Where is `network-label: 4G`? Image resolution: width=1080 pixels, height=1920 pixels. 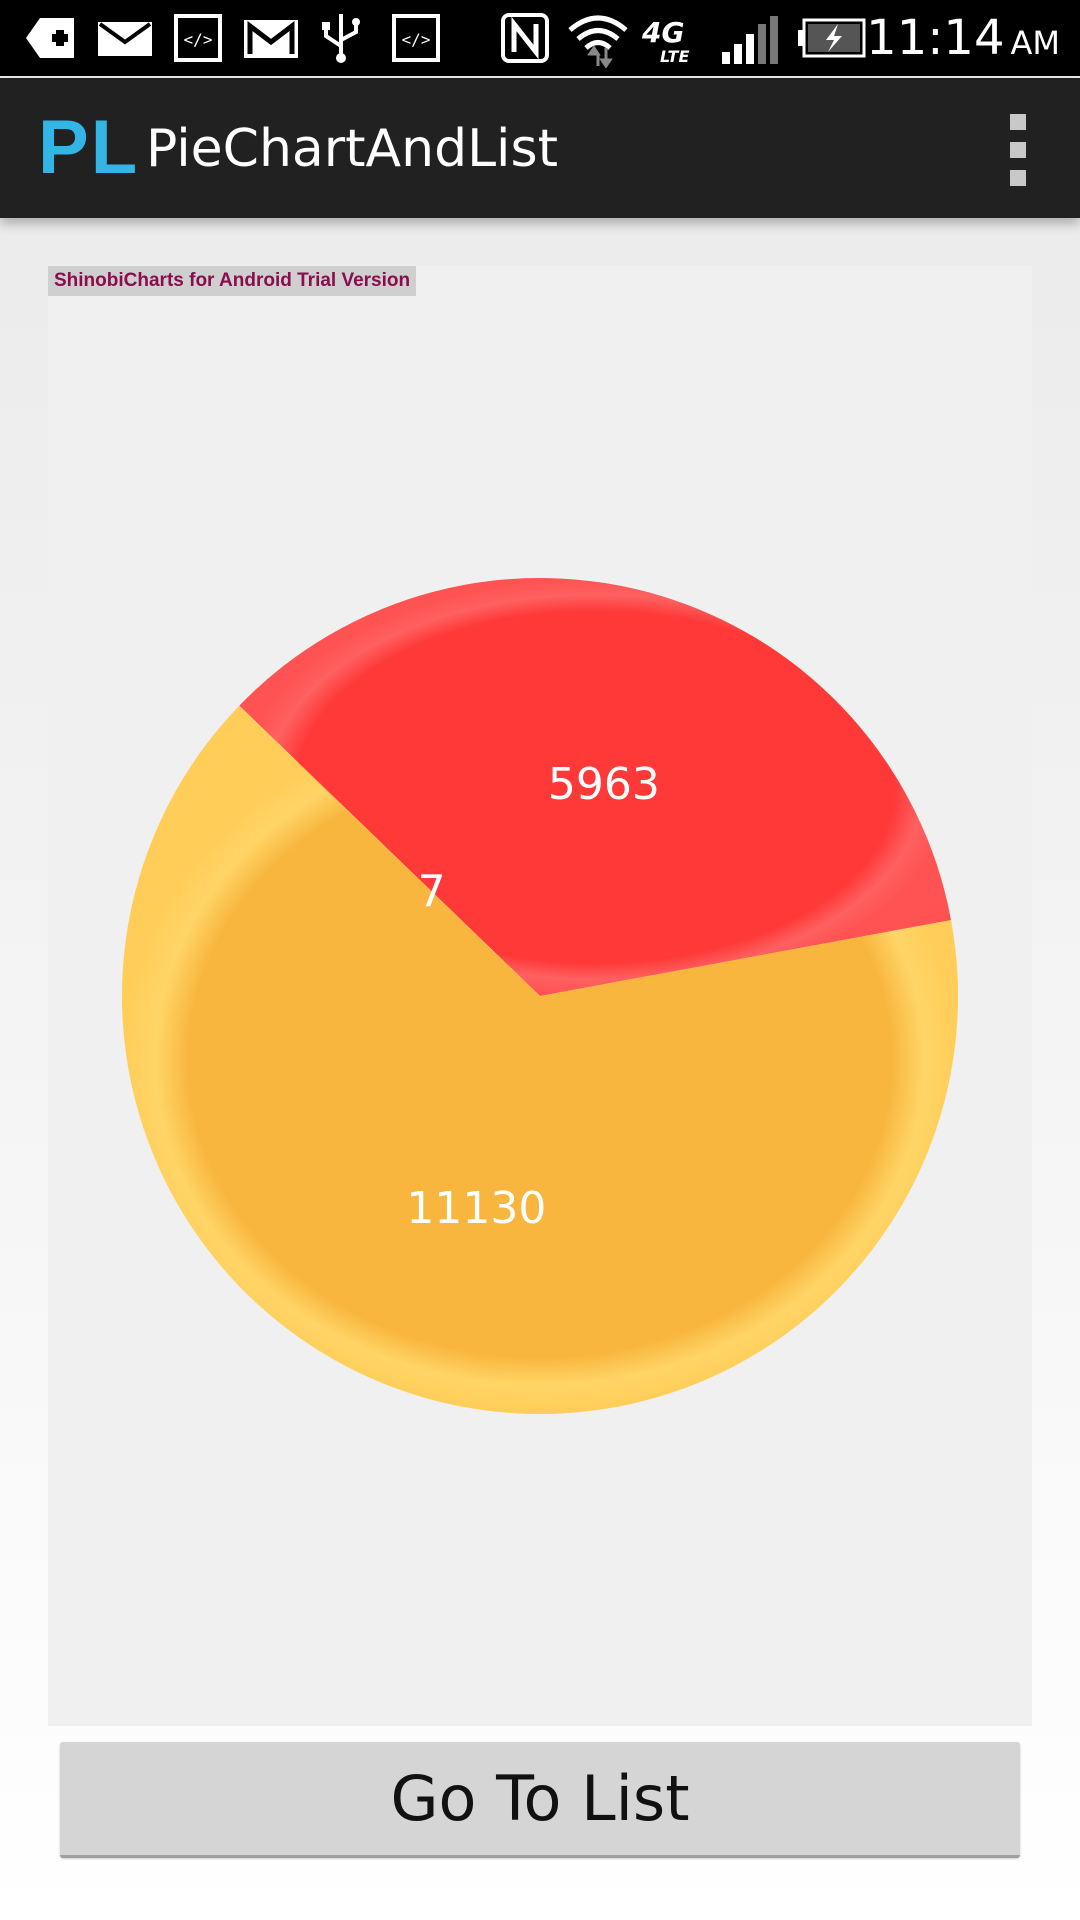
network-label: 4G is located at coordinates (662, 32).